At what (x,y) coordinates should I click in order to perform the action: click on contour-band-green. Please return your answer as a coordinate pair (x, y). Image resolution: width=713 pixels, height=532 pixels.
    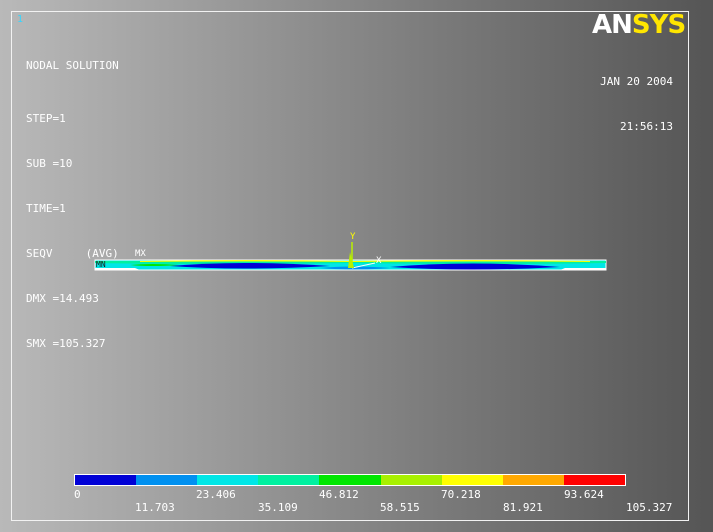
    Looking at the image, I should click on (155, 265).